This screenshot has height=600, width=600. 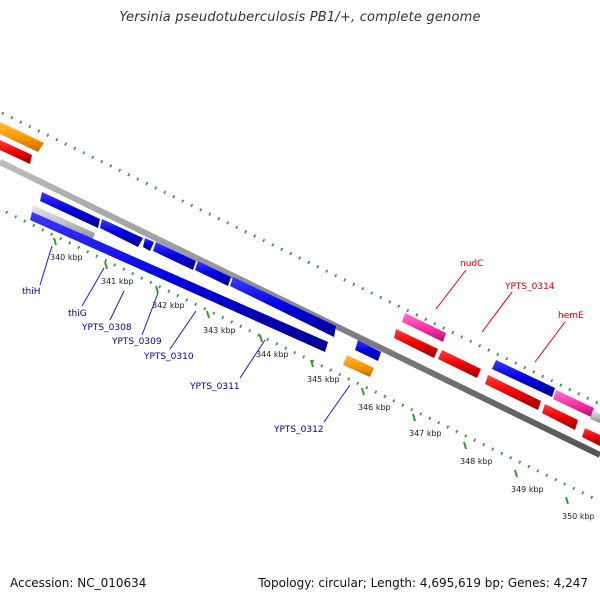 I want to click on gene-pink-right, so click(x=573, y=403).